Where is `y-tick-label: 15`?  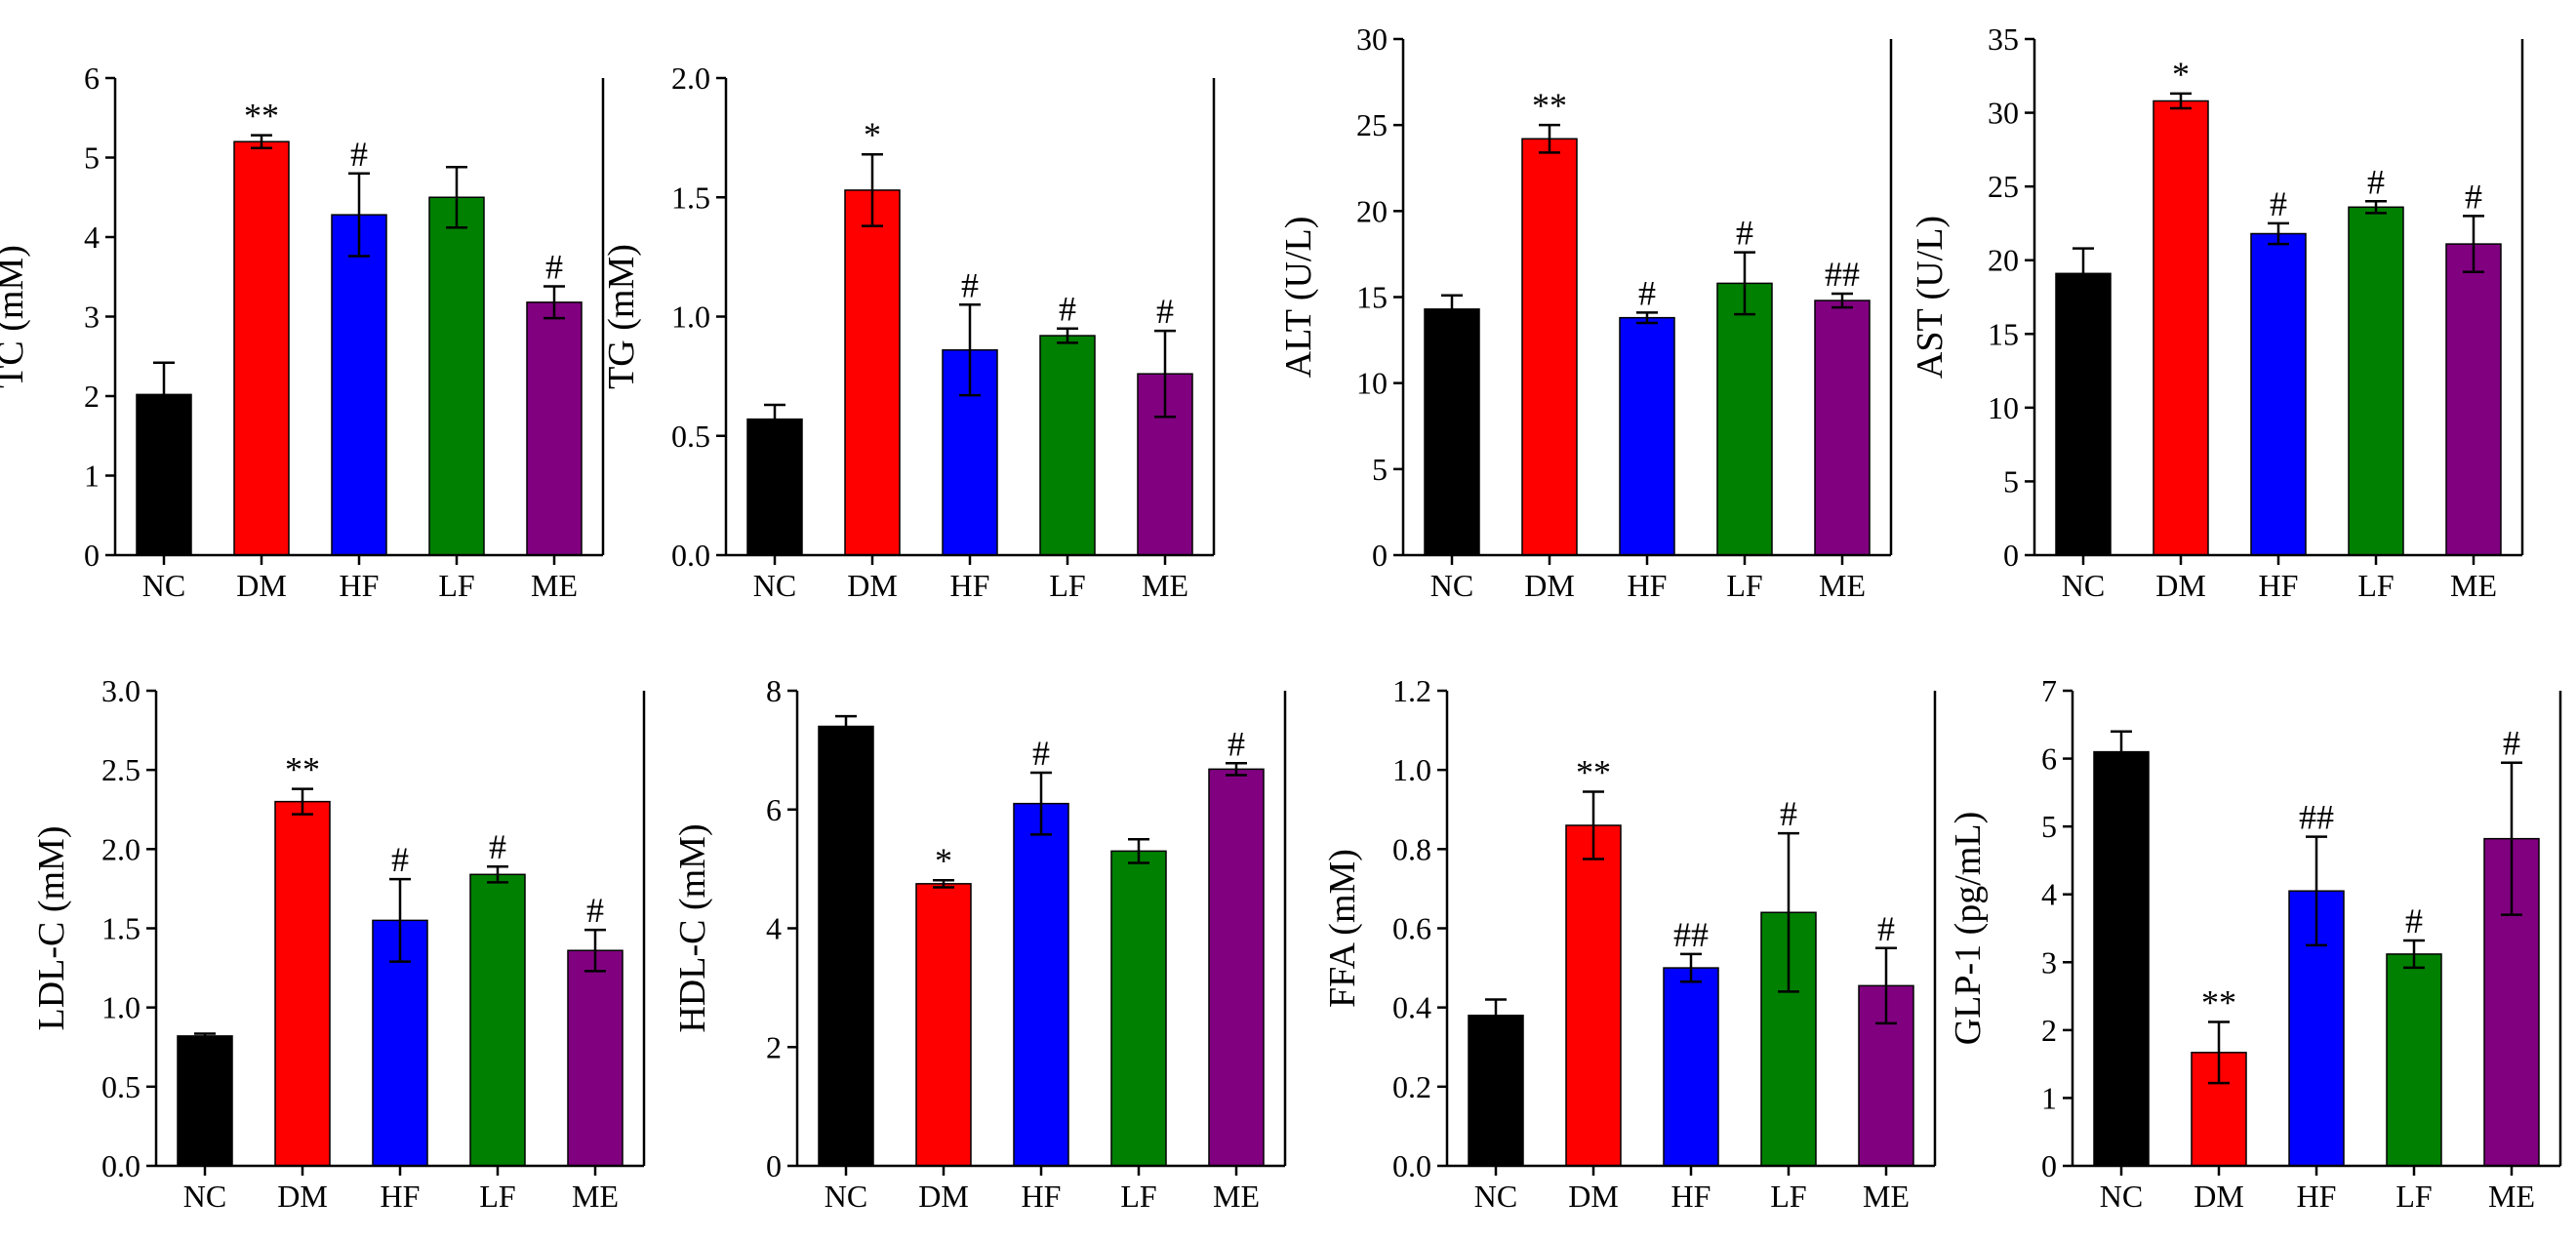 y-tick-label: 15 is located at coordinates (1372, 297).